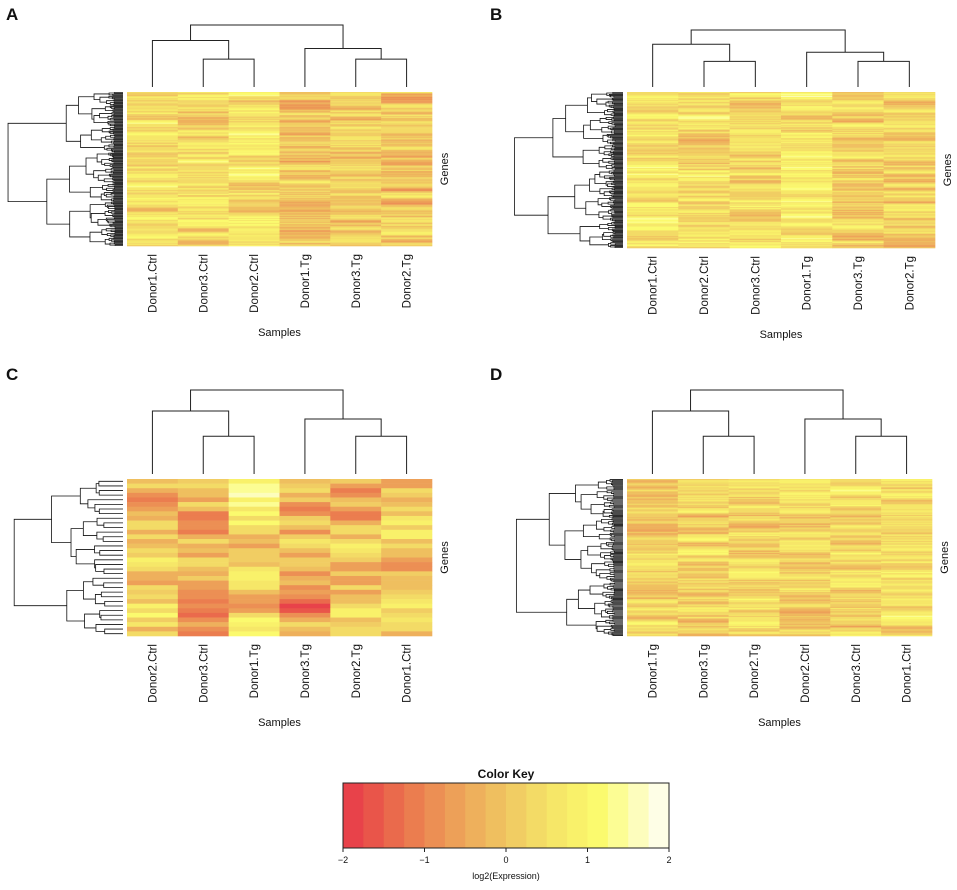  I want to click on sample-label: Donor3.Tg, so click(704, 671).